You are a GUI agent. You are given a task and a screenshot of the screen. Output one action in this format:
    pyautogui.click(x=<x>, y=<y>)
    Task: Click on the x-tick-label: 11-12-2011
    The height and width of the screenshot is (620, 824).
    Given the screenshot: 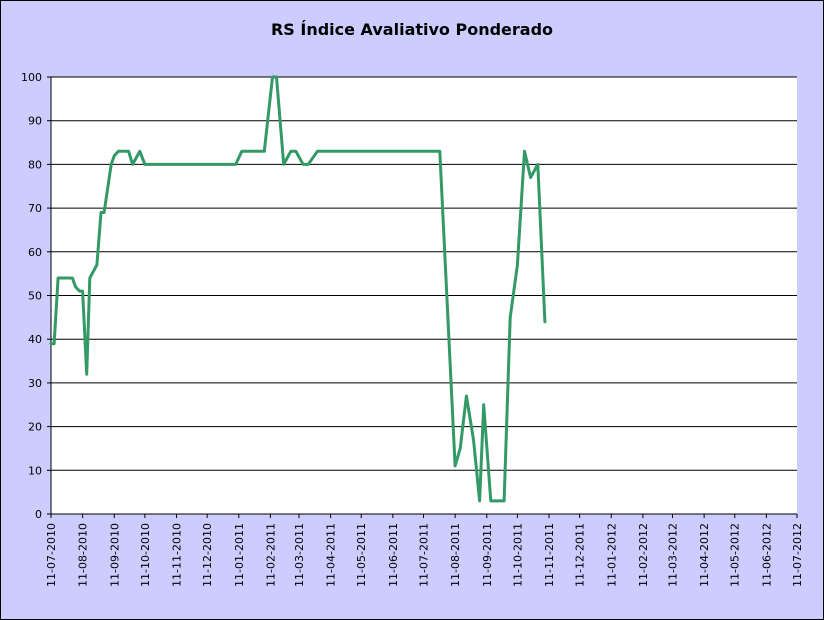 What is the action you would take?
    pyautogui.click(x=580, y=555)
    